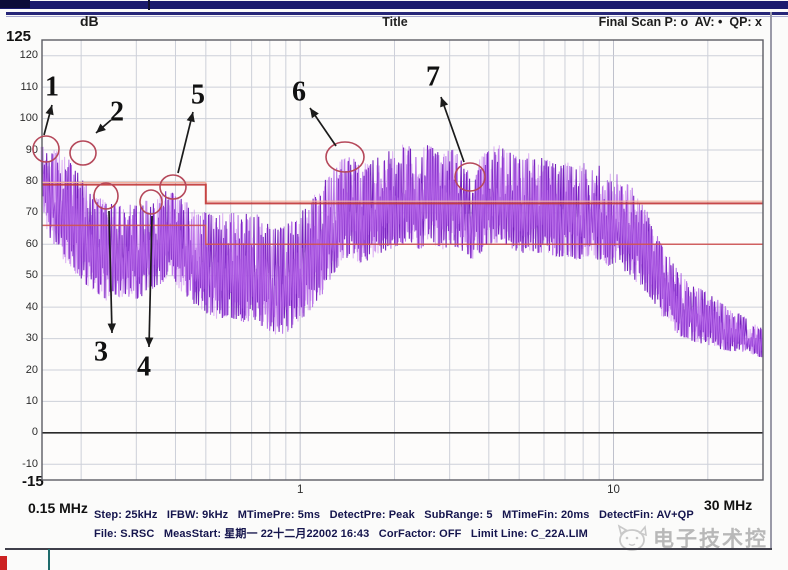 This screenshot has height=570, width=788. I want to click on y-axis-unit-label: dB, so click(89, 21).